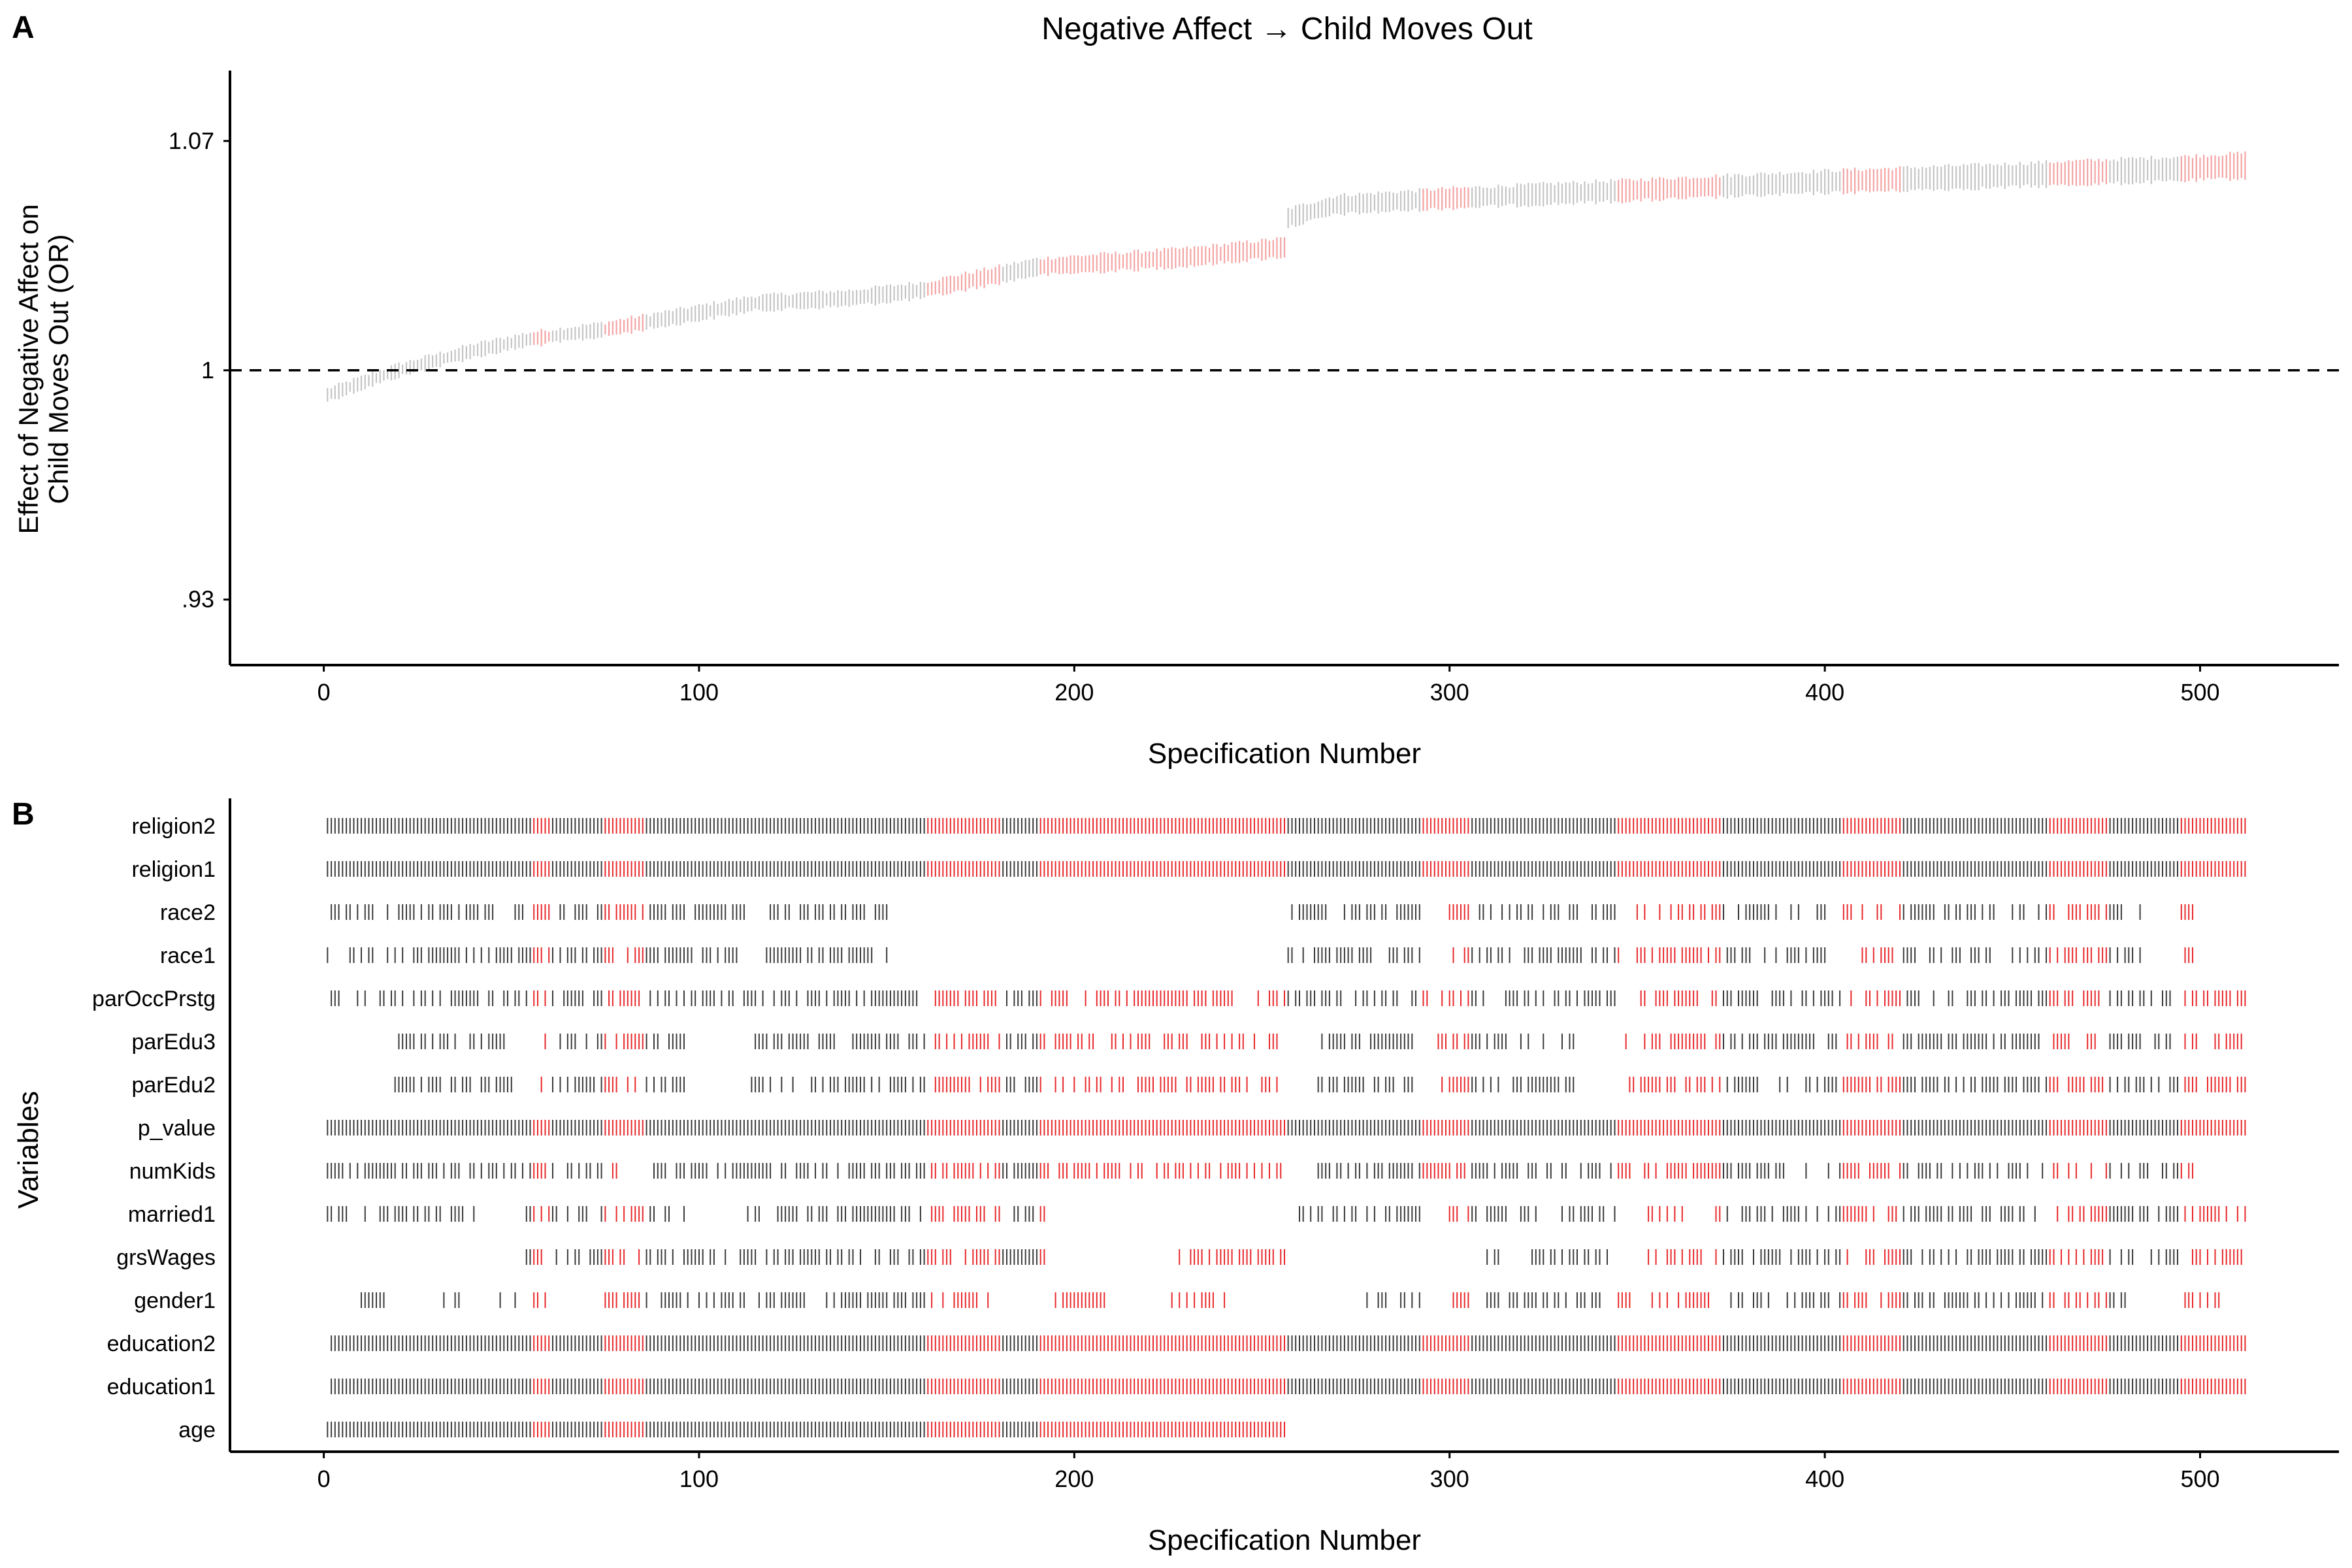 Image resolution: width=2352 pixels, height=1568 pixels. Describe the element at coordinates (173, 1042) in the screenshot. I see `variable-label: parEdu3` at that location.